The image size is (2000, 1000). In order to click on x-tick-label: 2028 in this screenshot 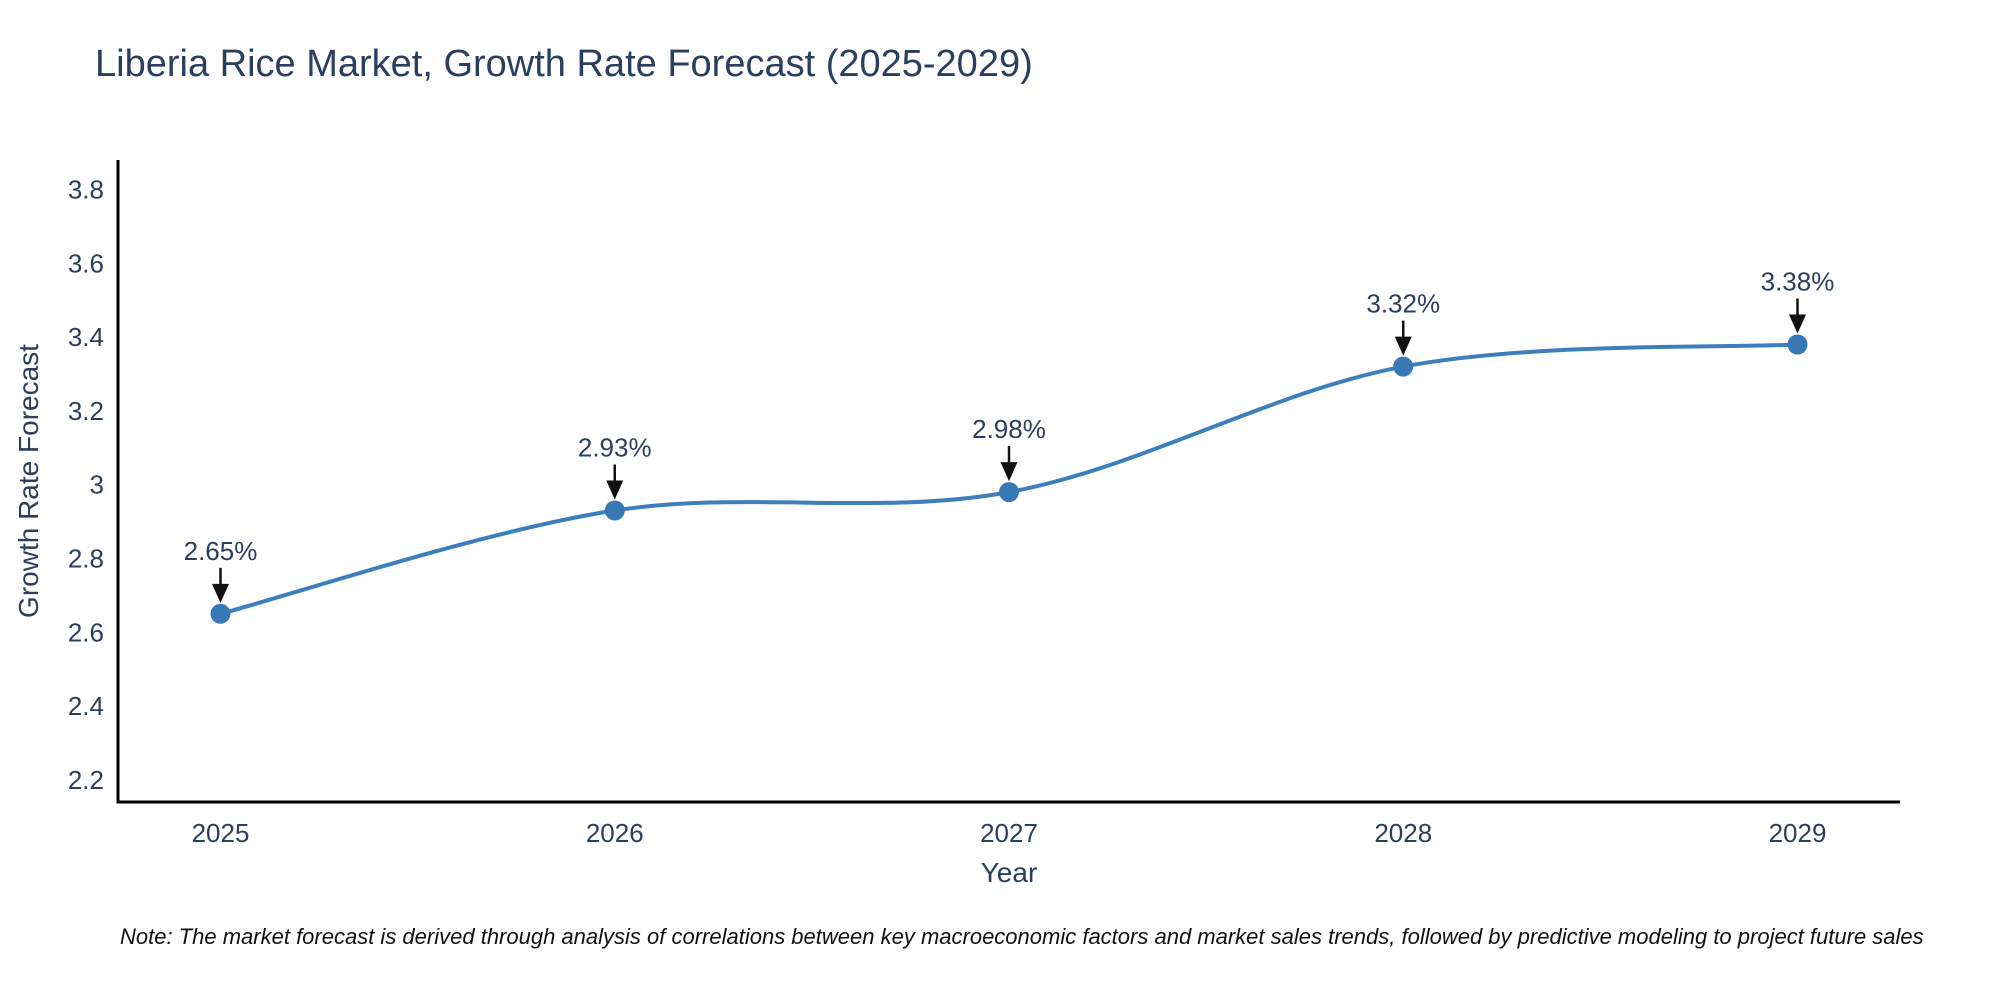, I will do `click(1403, 833)`.